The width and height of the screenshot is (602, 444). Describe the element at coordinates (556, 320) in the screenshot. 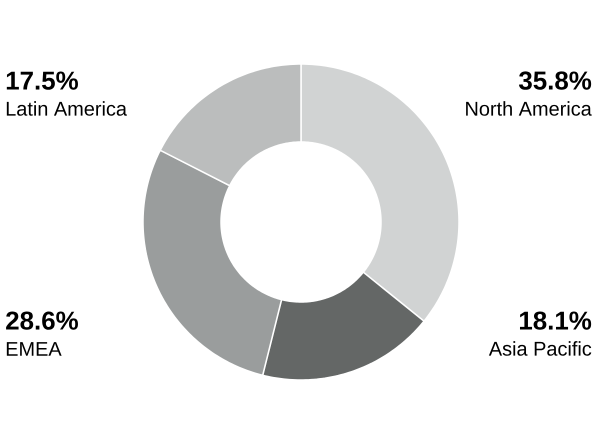

I see `data-label: 18.1%` at that location.